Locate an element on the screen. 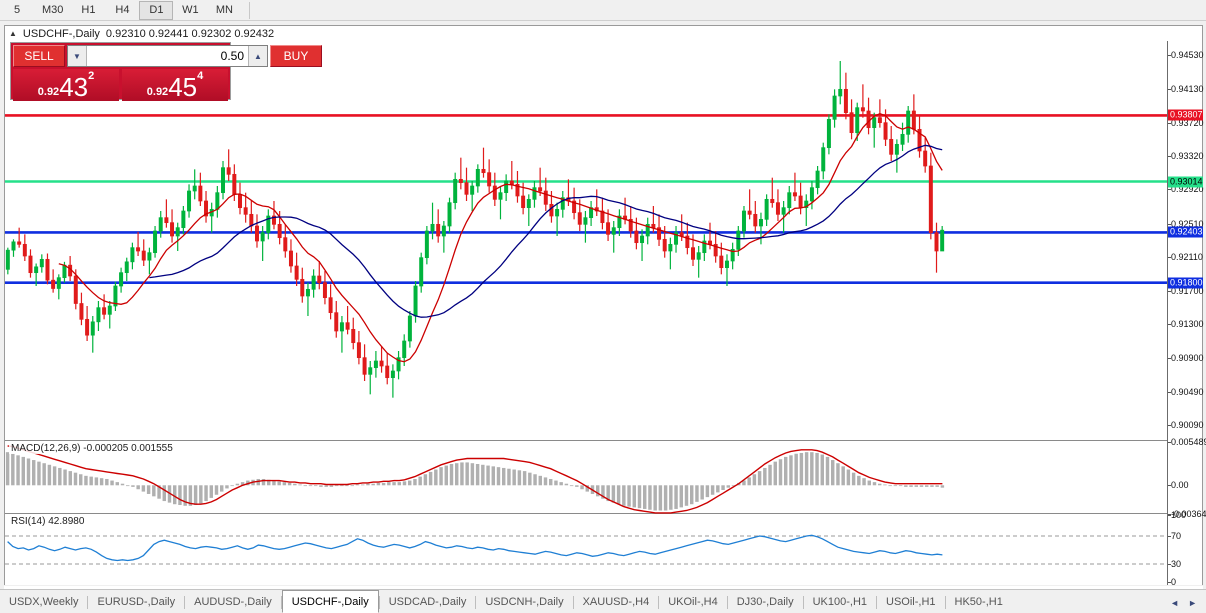 The width and height of the screenshot is (1206, 613). buy-price-sup: 4 is located at coordinates (200, 76).